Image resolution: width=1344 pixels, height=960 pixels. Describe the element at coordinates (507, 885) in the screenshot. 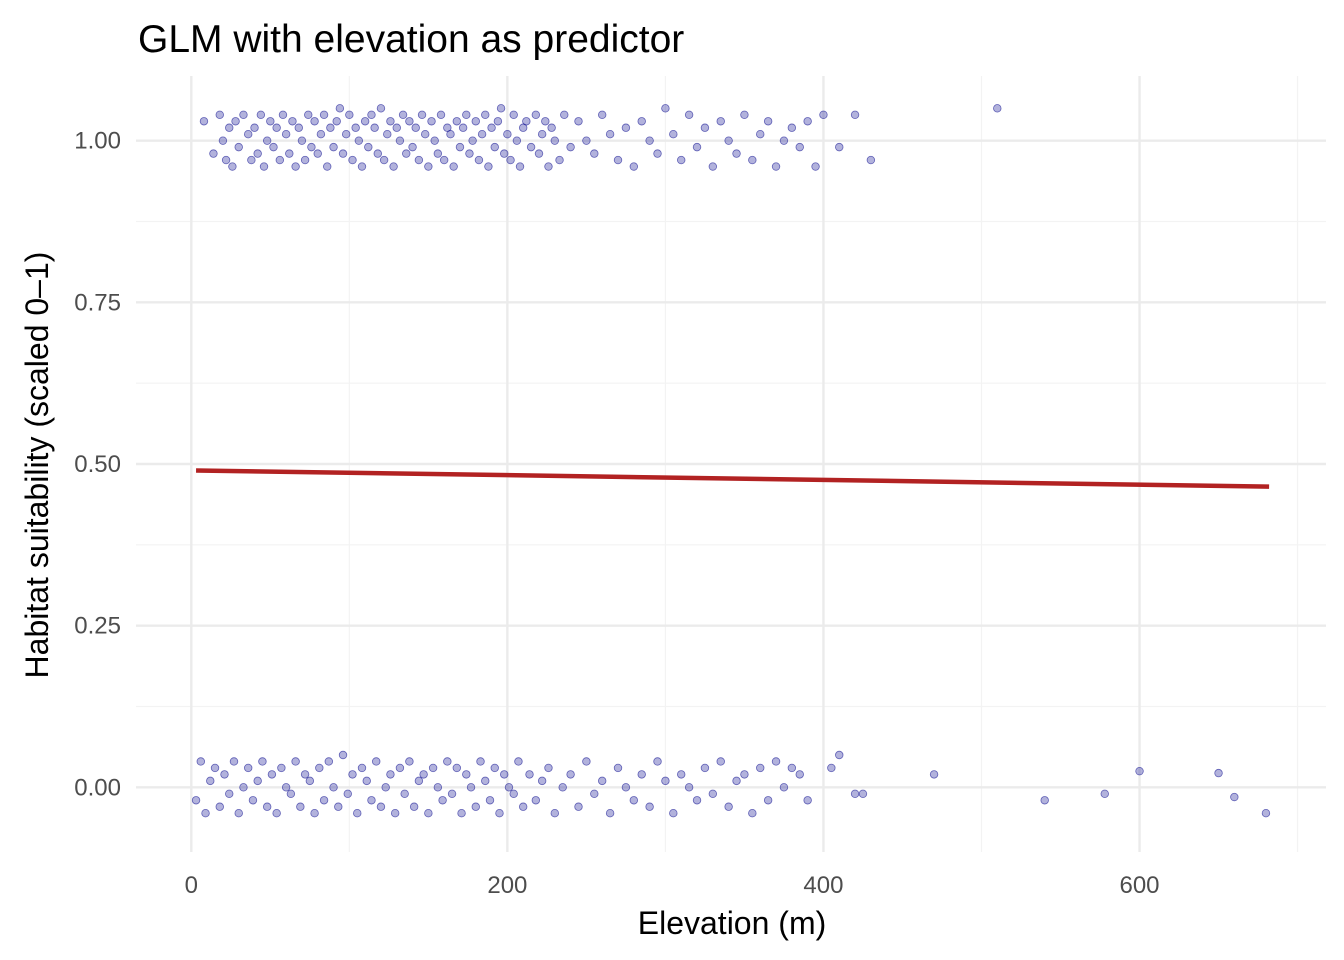

I see `x-tick-label: 200` at that location.